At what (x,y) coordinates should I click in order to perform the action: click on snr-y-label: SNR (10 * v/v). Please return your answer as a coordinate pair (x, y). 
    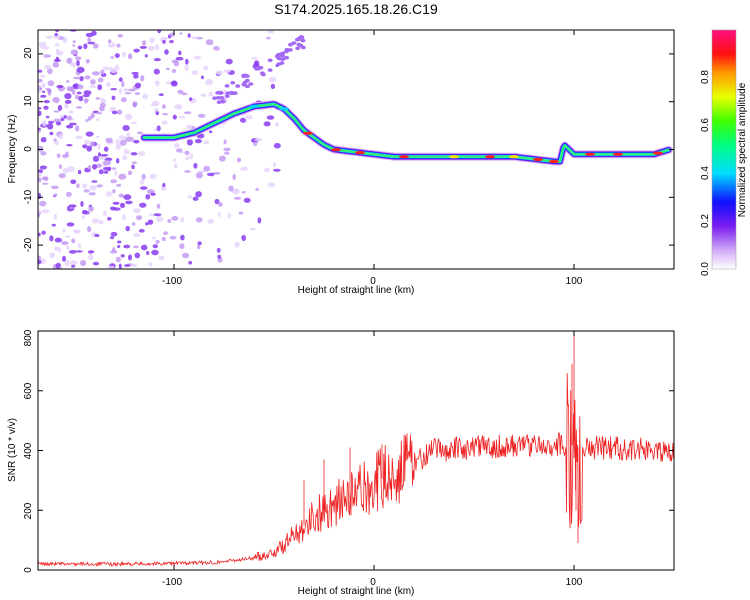
    Looking at the image, I should click on (12, 450).